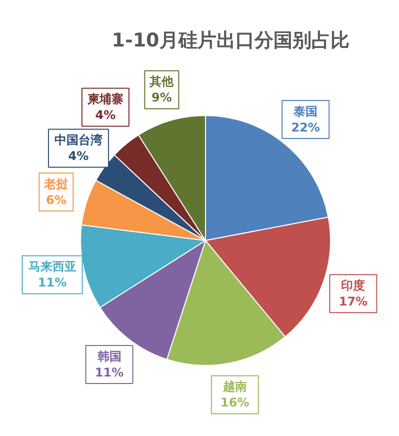 This screenshot has width=399, height=436. I want to click on chart-title: 1-10月硅片出口分国别占比, so click(231, 41).